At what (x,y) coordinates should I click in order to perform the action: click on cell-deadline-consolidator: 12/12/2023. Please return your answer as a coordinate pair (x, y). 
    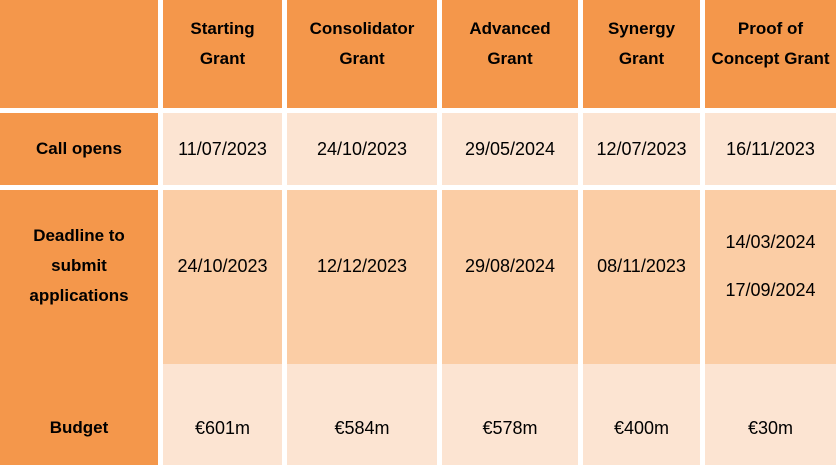
    Looking at the image, I should click on (362, 277).